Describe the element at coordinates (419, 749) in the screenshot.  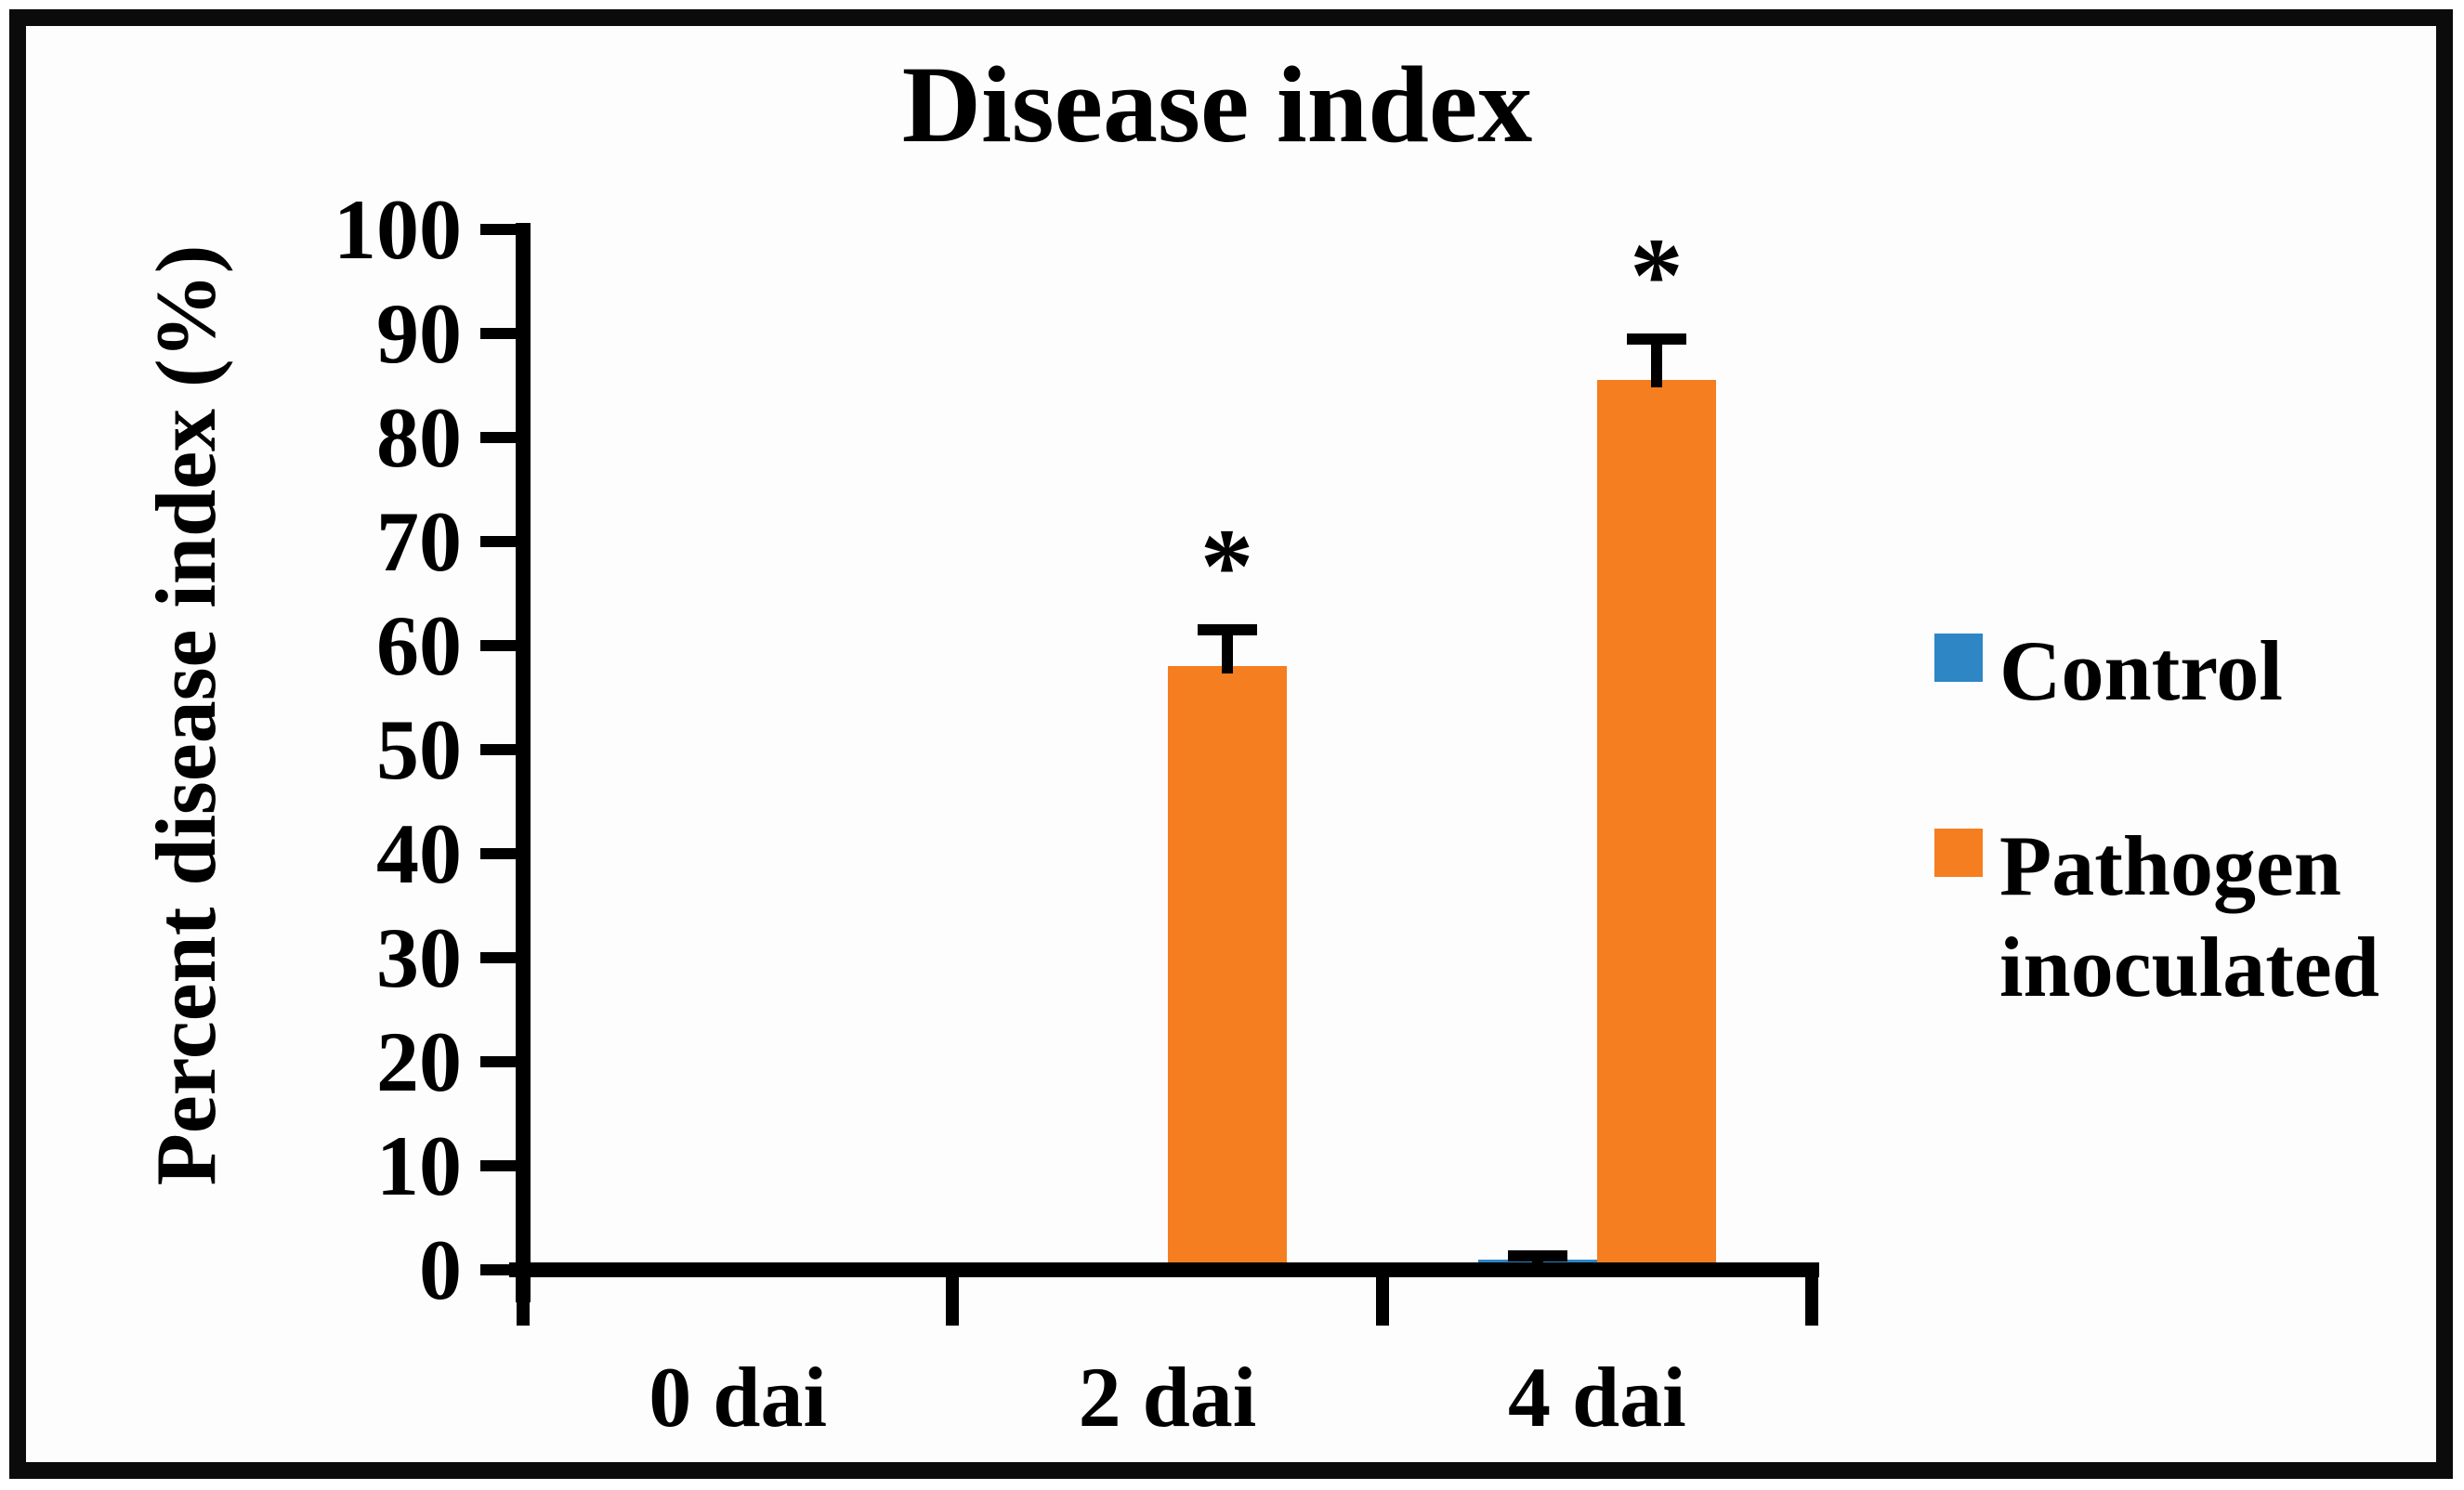
I see `y-tick-label-50: 50` at that location.